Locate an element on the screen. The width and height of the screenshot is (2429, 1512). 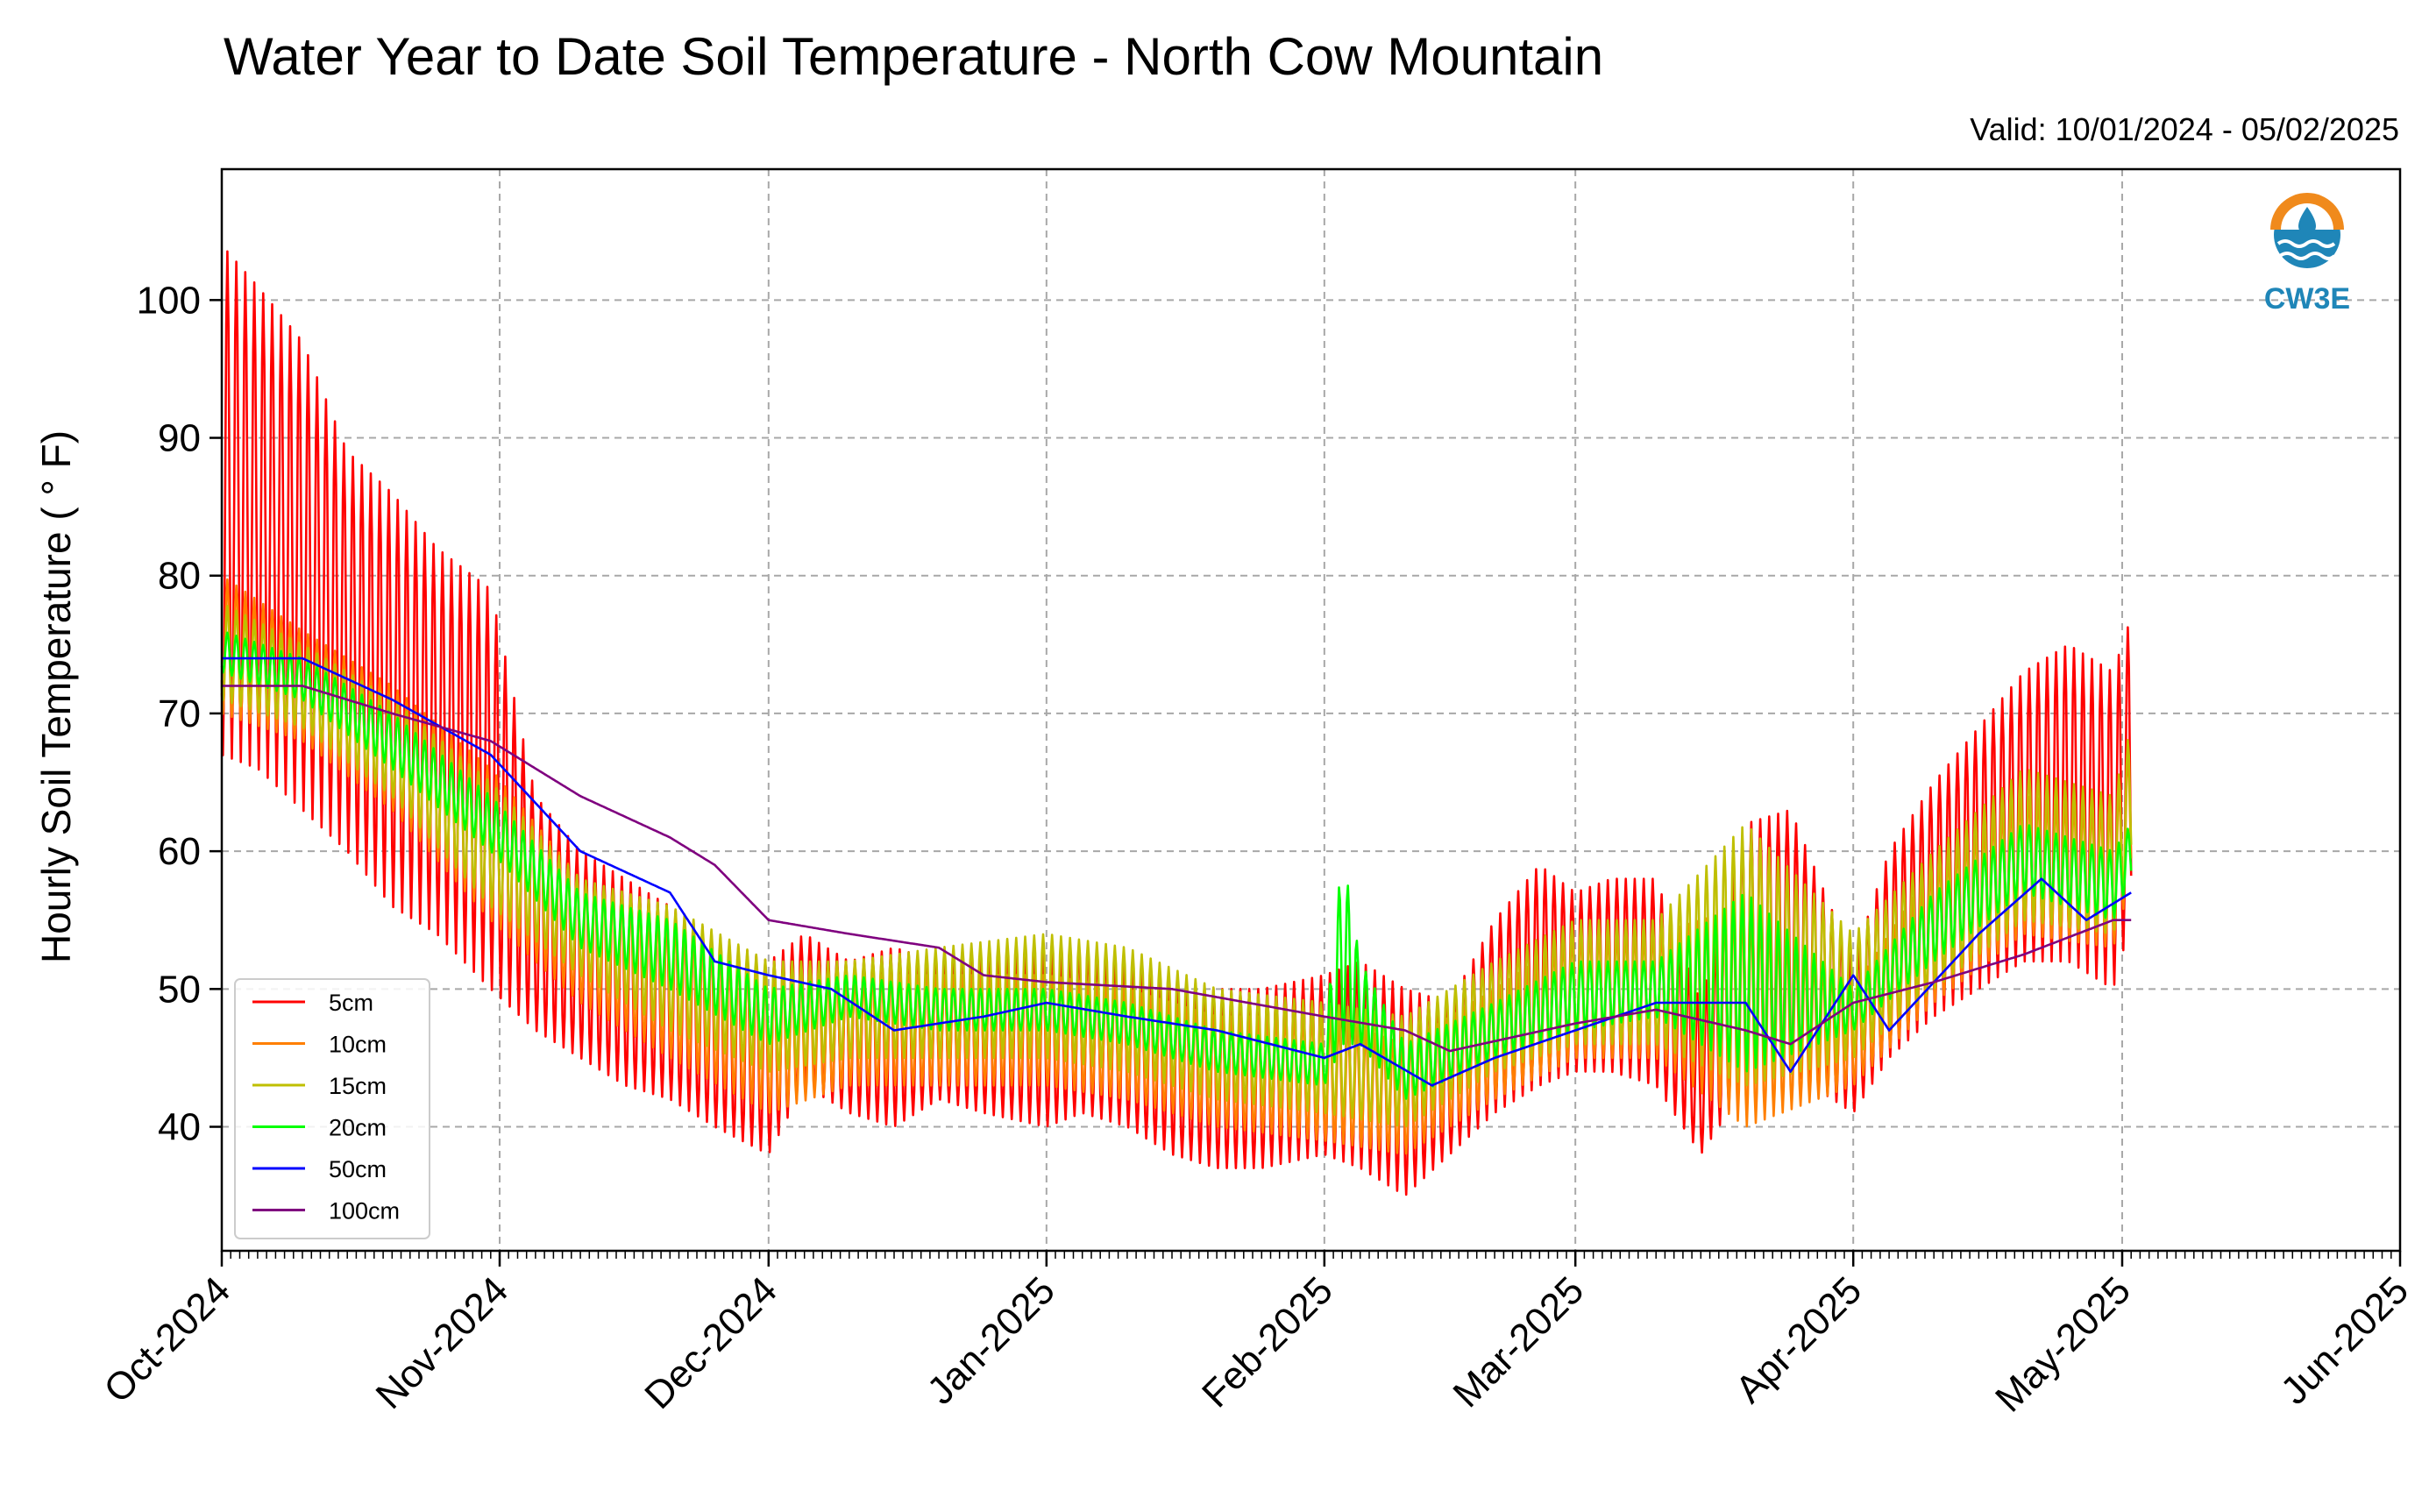
y-tick-label: 80 is located at coordinates (180, 576).